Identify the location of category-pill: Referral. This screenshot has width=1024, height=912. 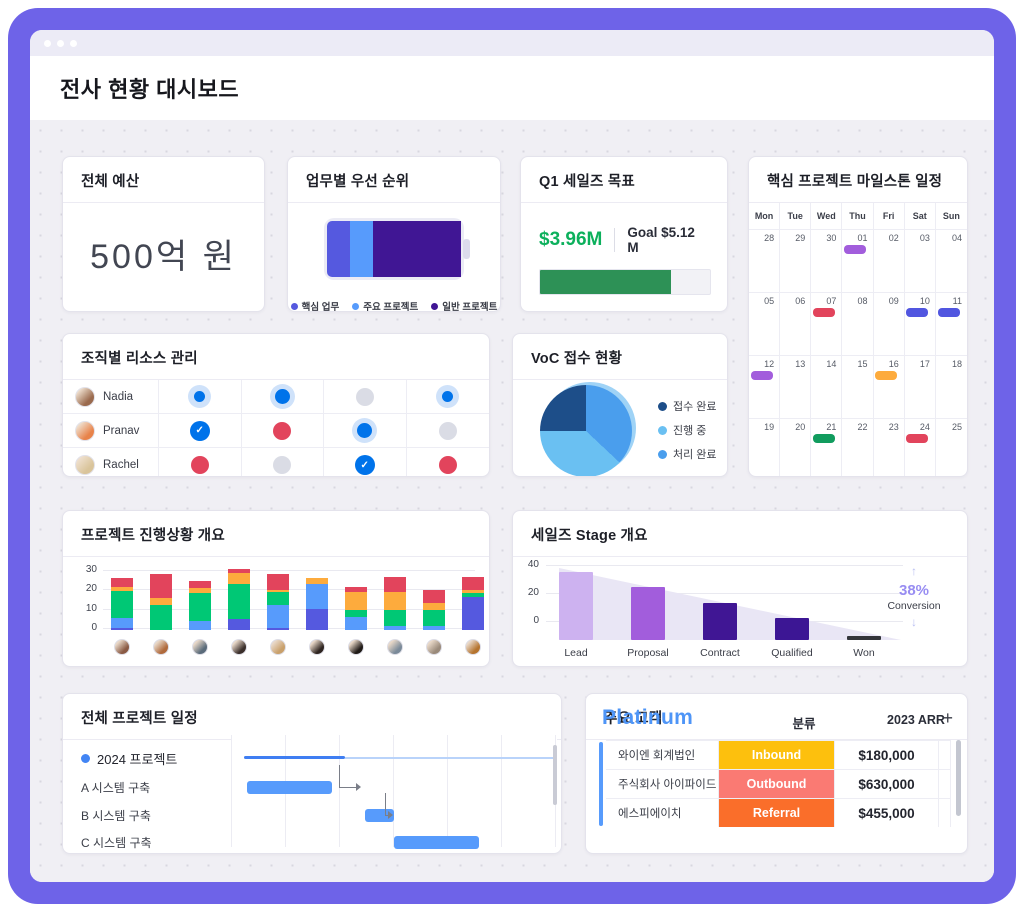
(777, 813).